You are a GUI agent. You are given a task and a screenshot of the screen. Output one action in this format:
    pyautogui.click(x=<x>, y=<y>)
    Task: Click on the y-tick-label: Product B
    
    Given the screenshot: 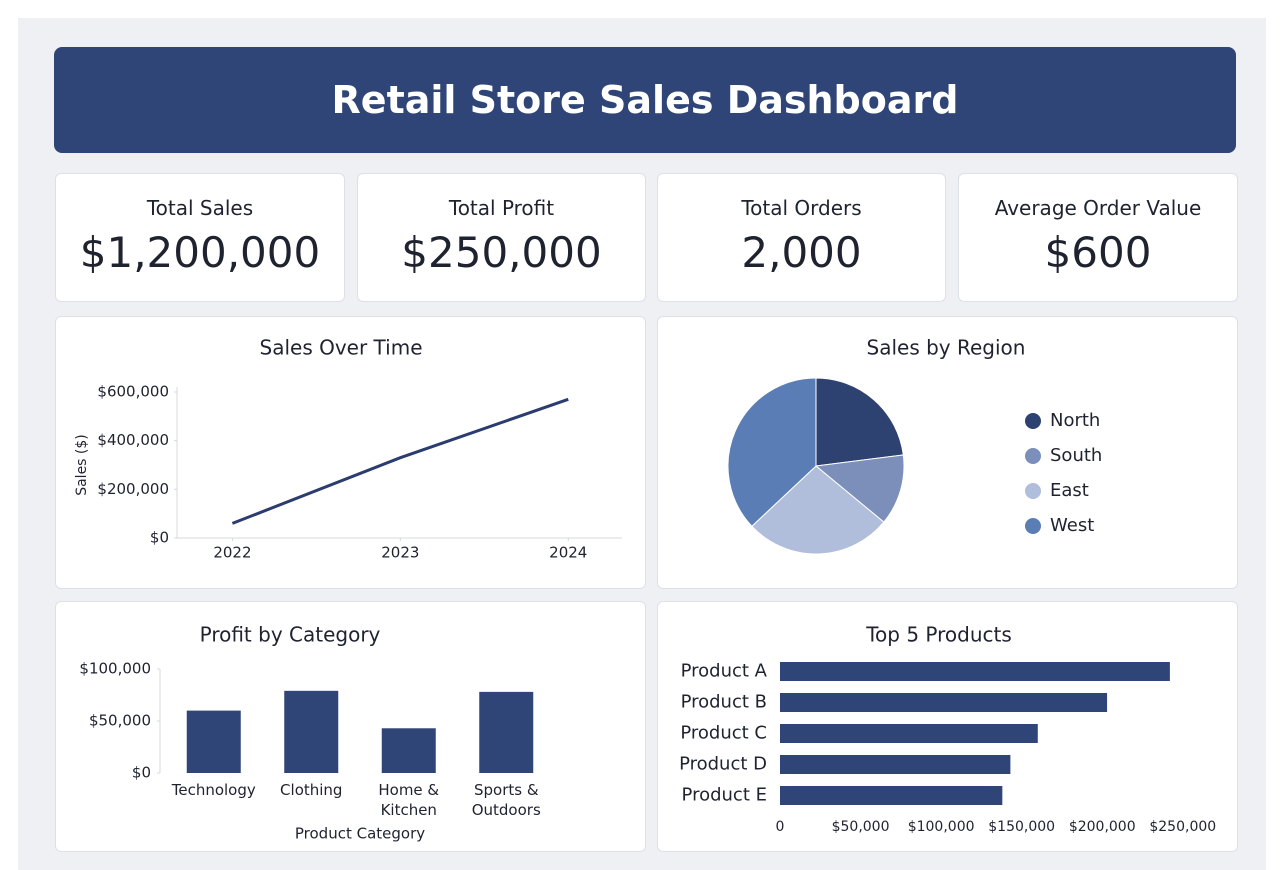 What is the action you would take?
    pyautogui.click(x=724, y=702)
    